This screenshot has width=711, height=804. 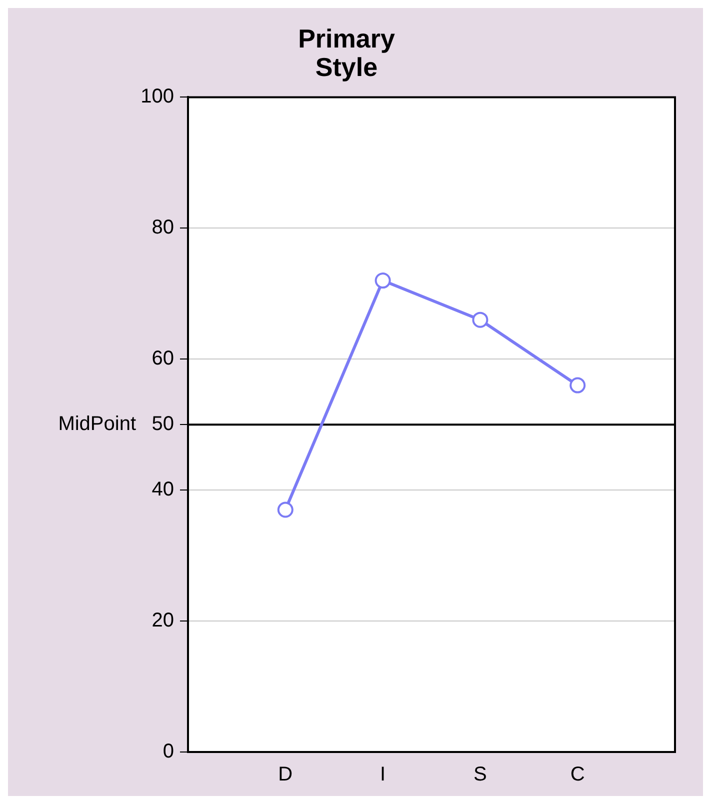 I want to click on x-tick-label: D, so click(x=285, y=775).